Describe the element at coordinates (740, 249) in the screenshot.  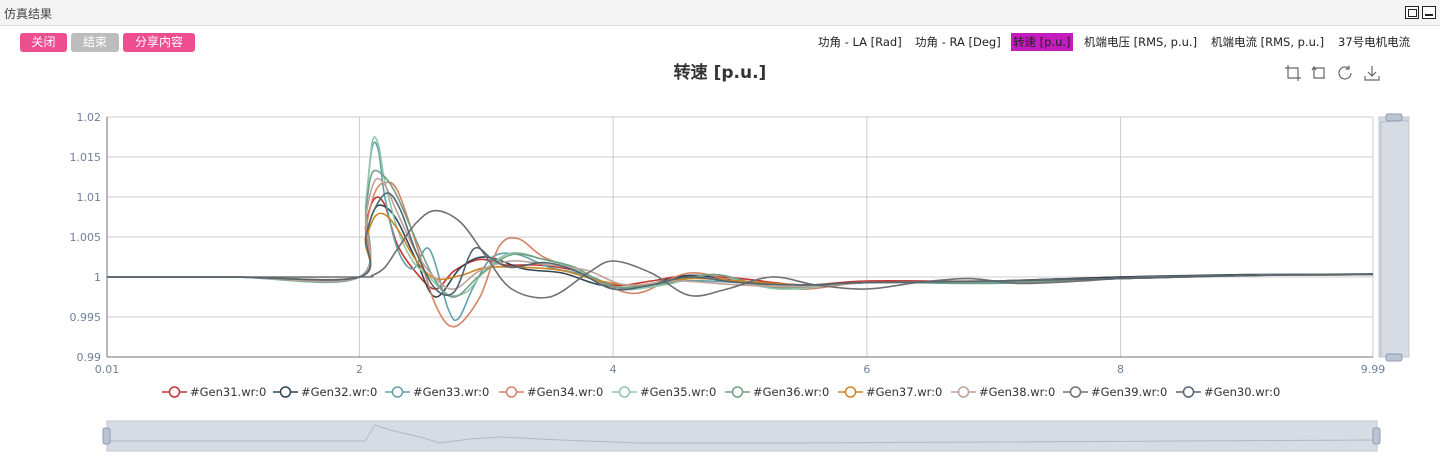
I see `series-line-gen37wr0` at that location.